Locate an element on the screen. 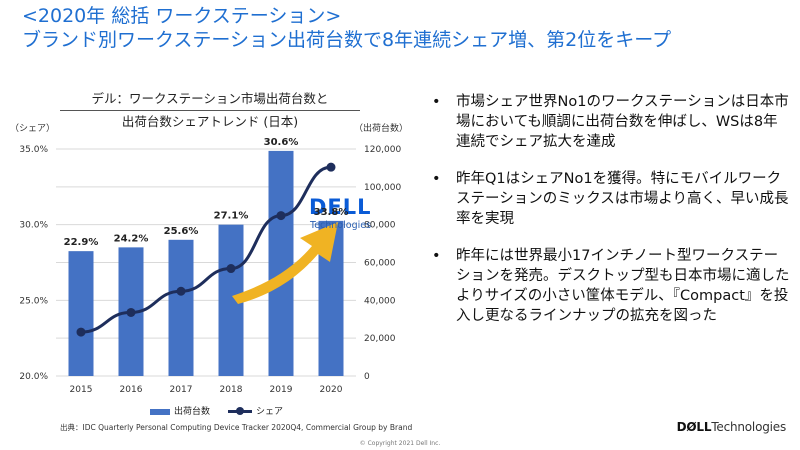  legend-bar-swatch is located at coordinates (160, 411).